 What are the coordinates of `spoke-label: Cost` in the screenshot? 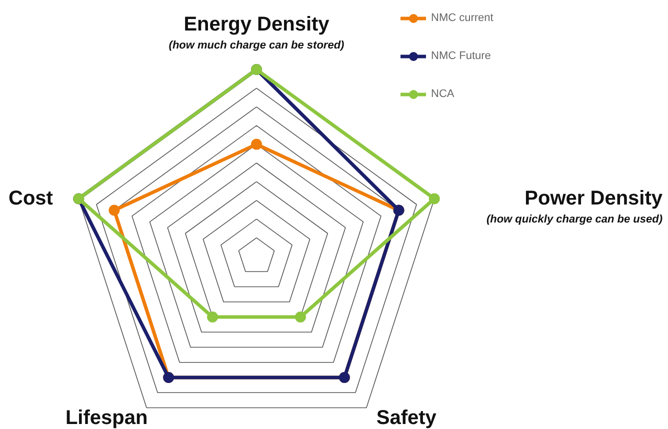 It's located at (31, 199).